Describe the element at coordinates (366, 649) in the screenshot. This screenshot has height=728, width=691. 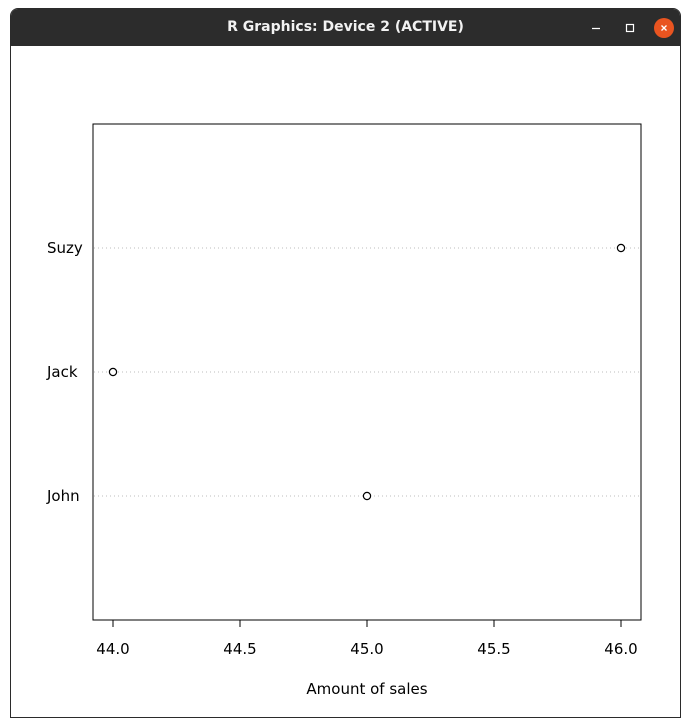
I see `x-tick-label: 45.0` at that location.